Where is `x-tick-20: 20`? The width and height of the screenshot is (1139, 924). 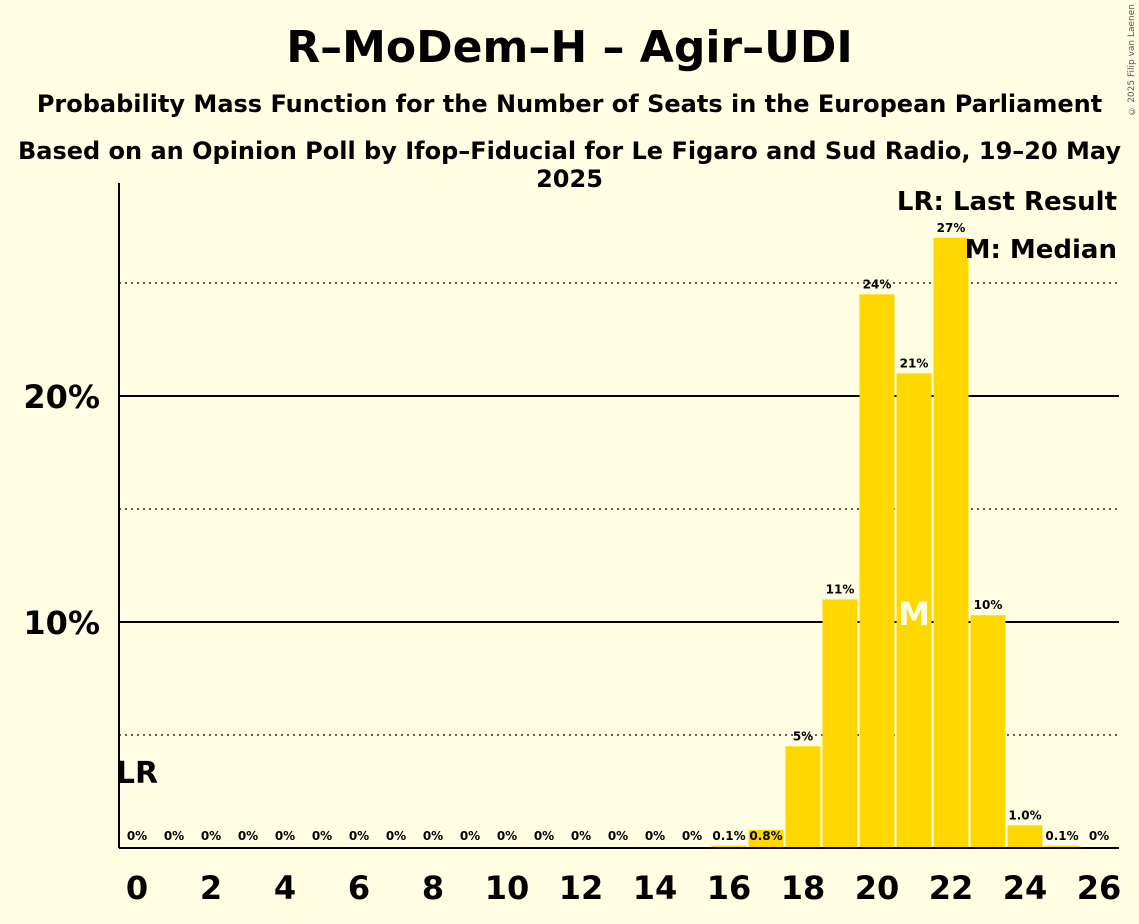 x-tick-20: 20 is located at coordinates (877, 888).